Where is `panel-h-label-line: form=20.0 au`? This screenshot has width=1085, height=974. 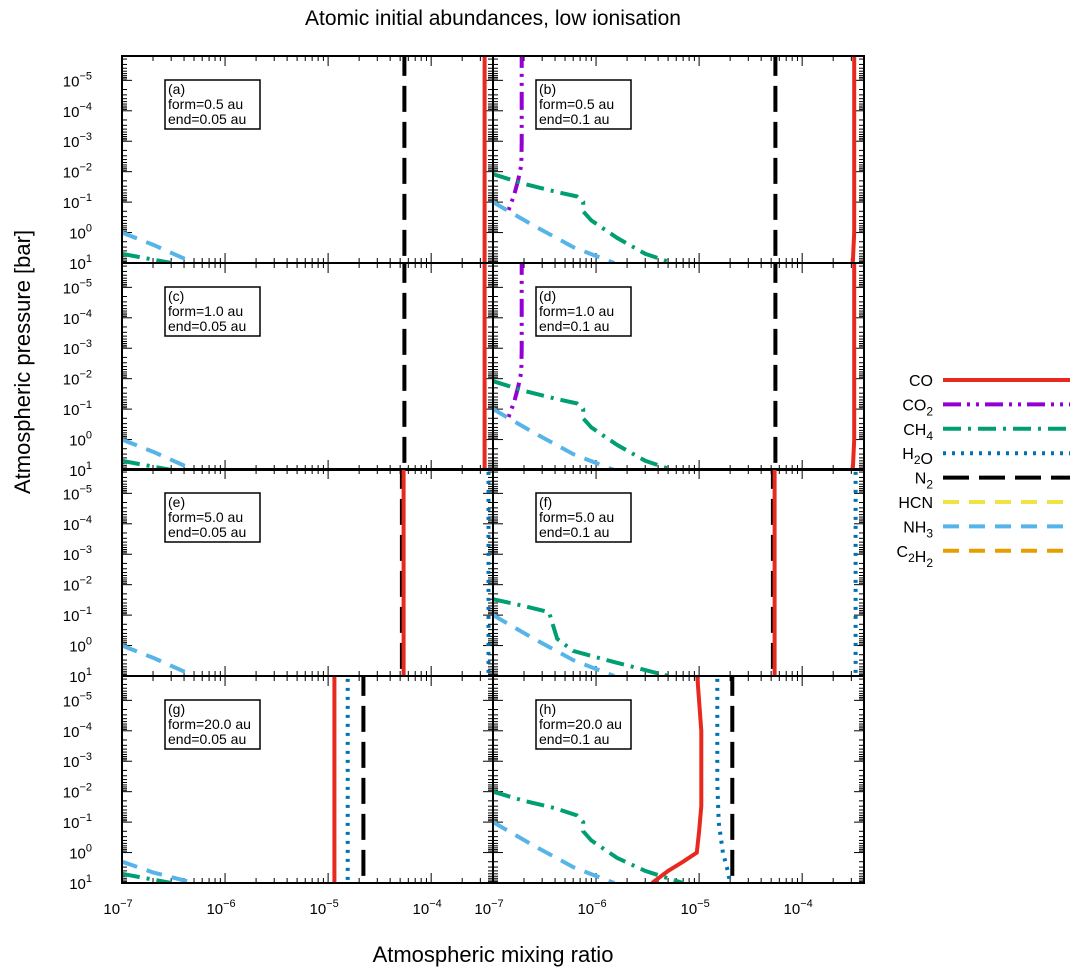 panel-h-label-line: form=20.0 au is located at coordinates (580, 724).